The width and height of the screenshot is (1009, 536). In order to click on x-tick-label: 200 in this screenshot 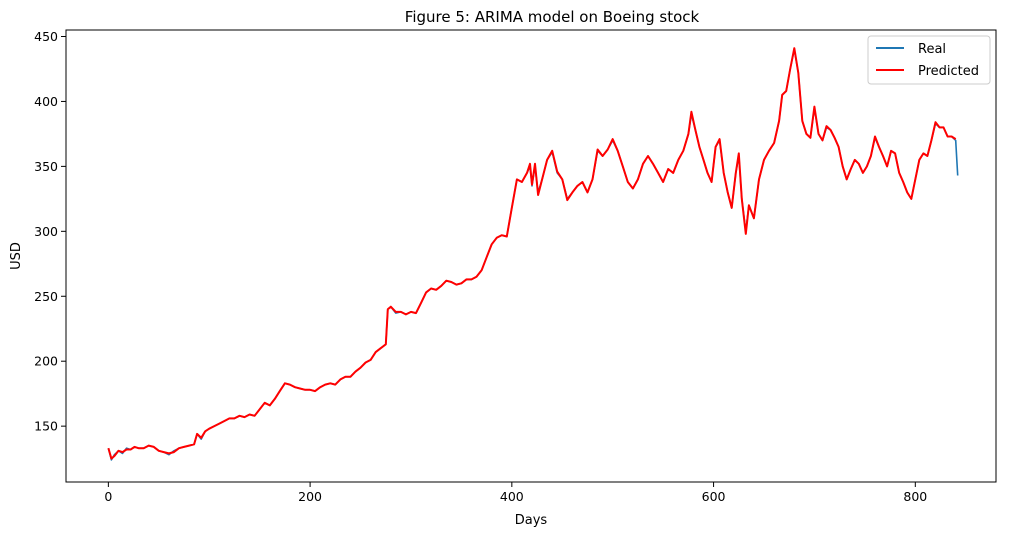, I will do `click(310, 496)`.